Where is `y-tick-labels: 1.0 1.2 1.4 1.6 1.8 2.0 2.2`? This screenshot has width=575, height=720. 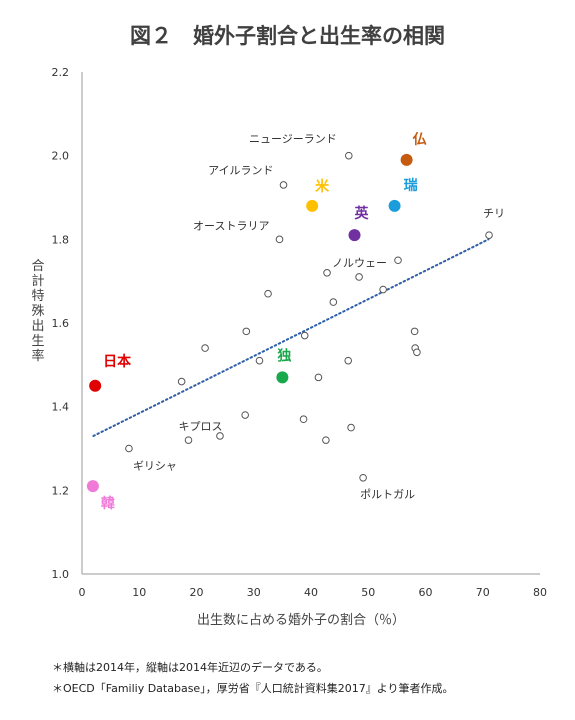 y-tick-labels: 1.0 1.2 1.4 1.6 1.8 2.0 2.2 is located at coordinates (61, 323).